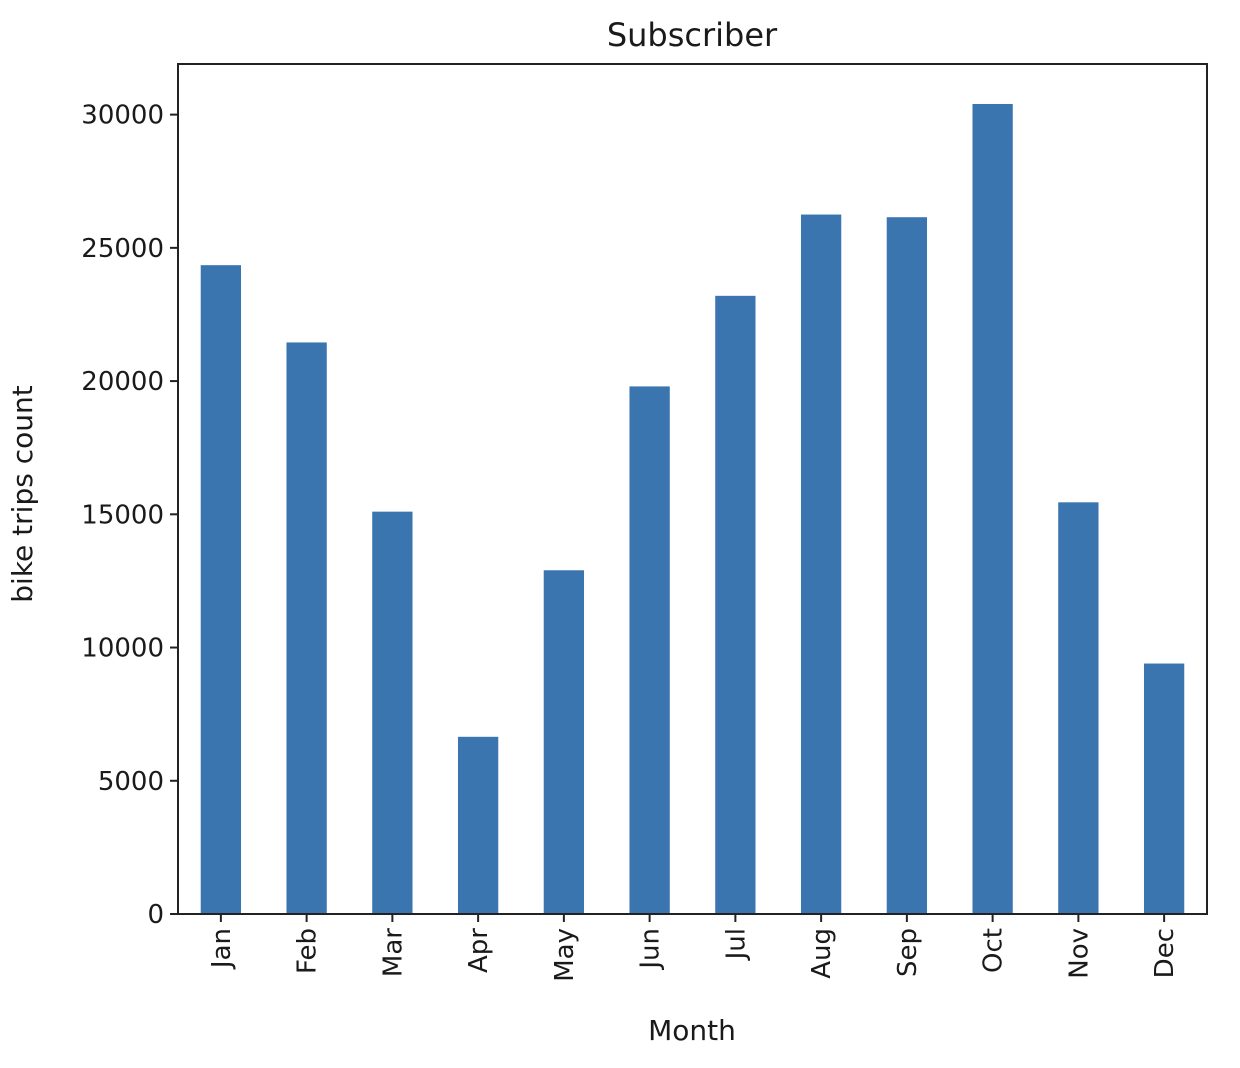  I want to click on x-tick-label: Jul, so click(736, 944).